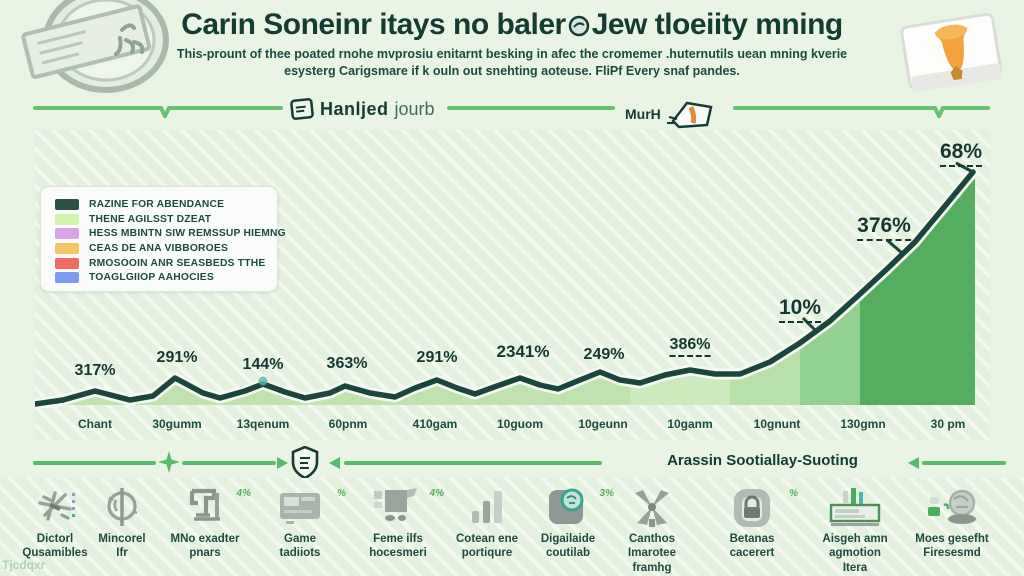 The width and height of the screenshot is (1024, 576). I want to click on footer-item: % Betanas cacerert, so click(752, 522).